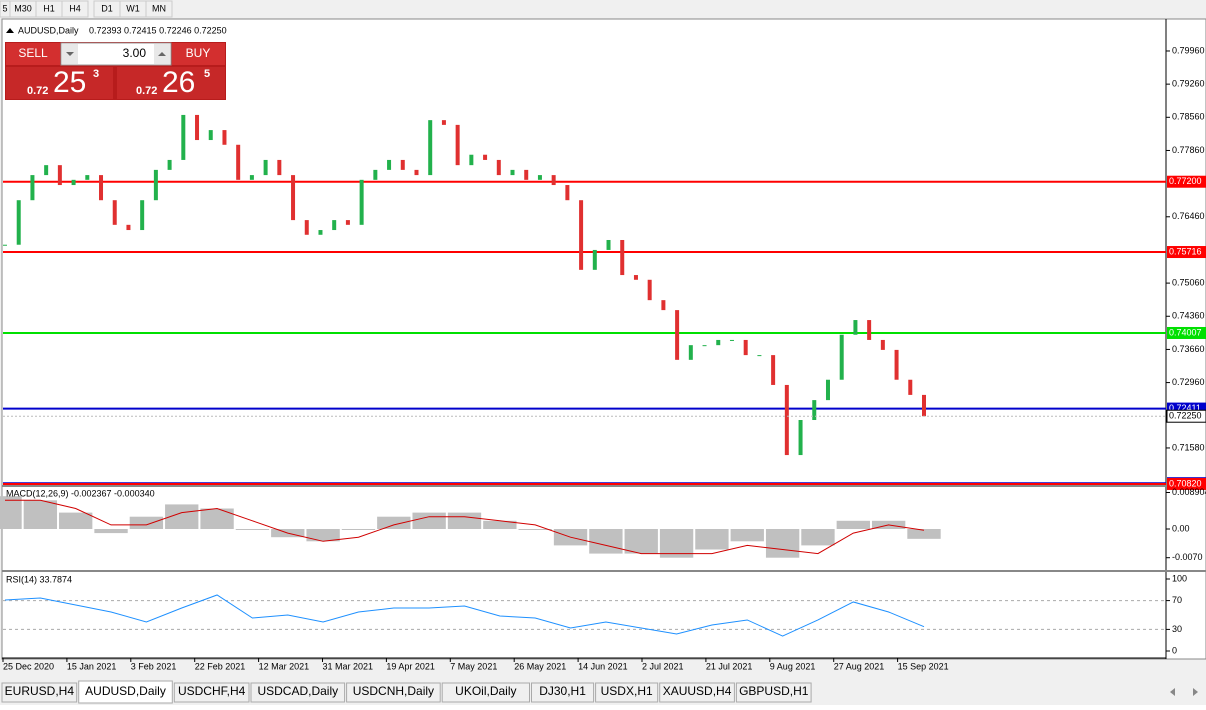 The height and width of the screenshot is (710, 1206). I want to click on x-tick-label: 26 May 2021, so click(540, 666).